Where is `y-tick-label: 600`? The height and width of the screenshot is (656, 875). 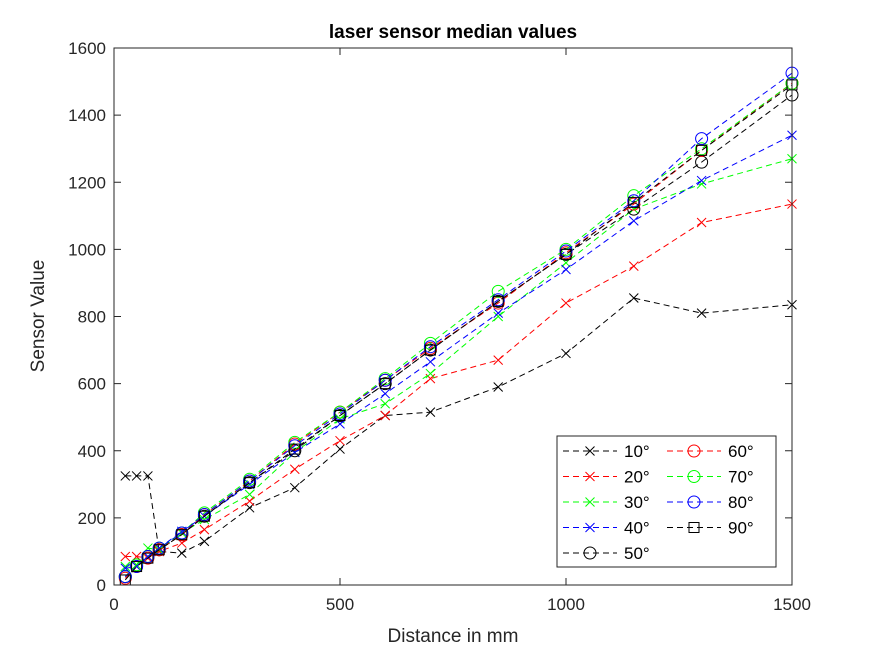 y-tick-label: 600 is located at coordinates (92, 384).